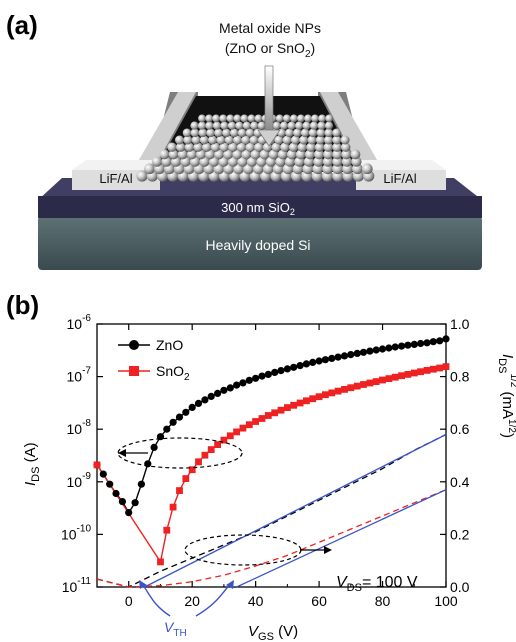  Describe the element at coordinates (143, 584) in the screenshot. I see `vth-pointer-left-head` at that location.